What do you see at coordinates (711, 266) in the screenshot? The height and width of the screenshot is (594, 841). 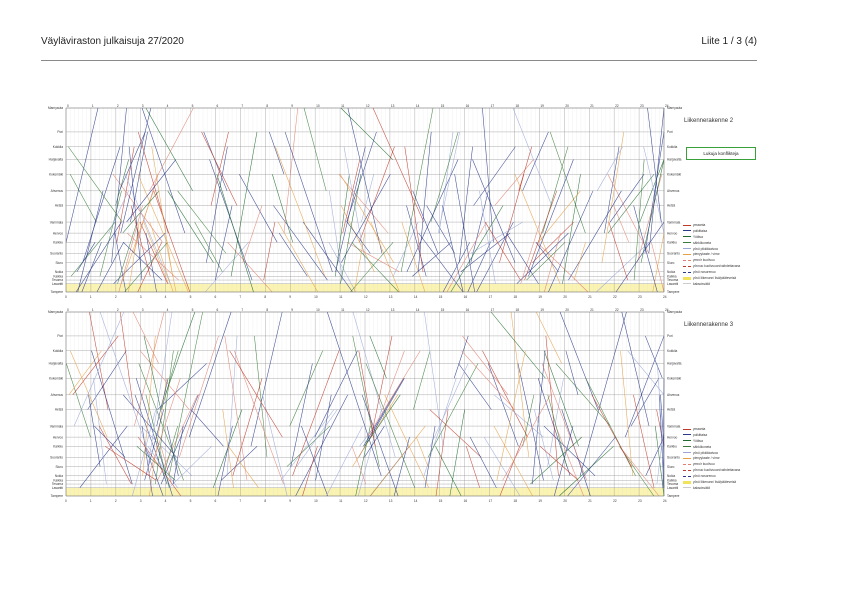 I see `legend-item: yövnuo kuolivuuon/vaihdettavana` at bounding box center [711, 266].